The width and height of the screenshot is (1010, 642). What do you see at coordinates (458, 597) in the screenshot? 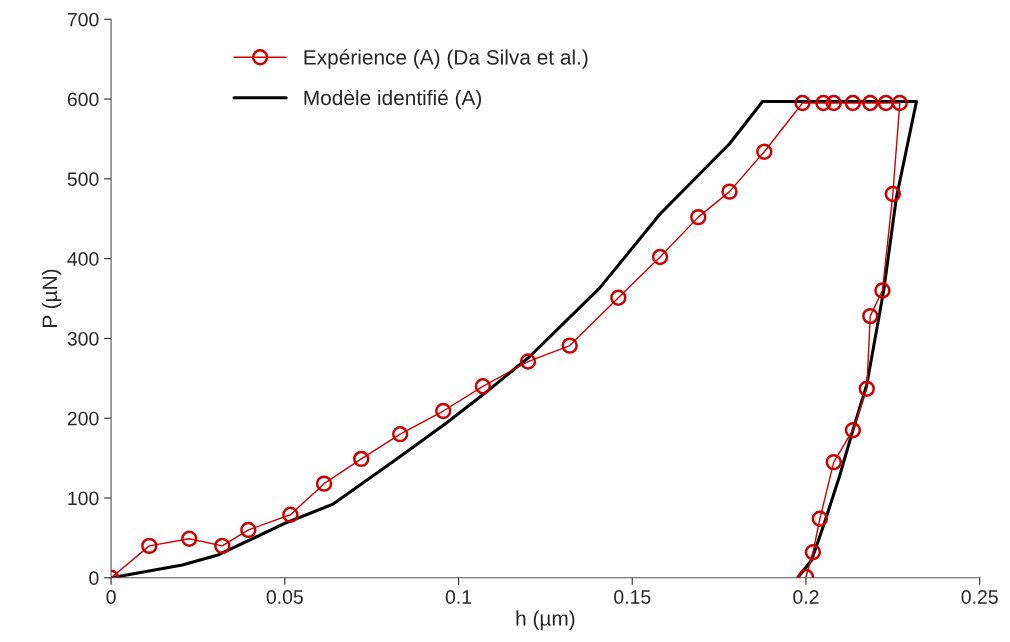
I see `x-tick-label: 0.1` at bounding box center [458, 597].